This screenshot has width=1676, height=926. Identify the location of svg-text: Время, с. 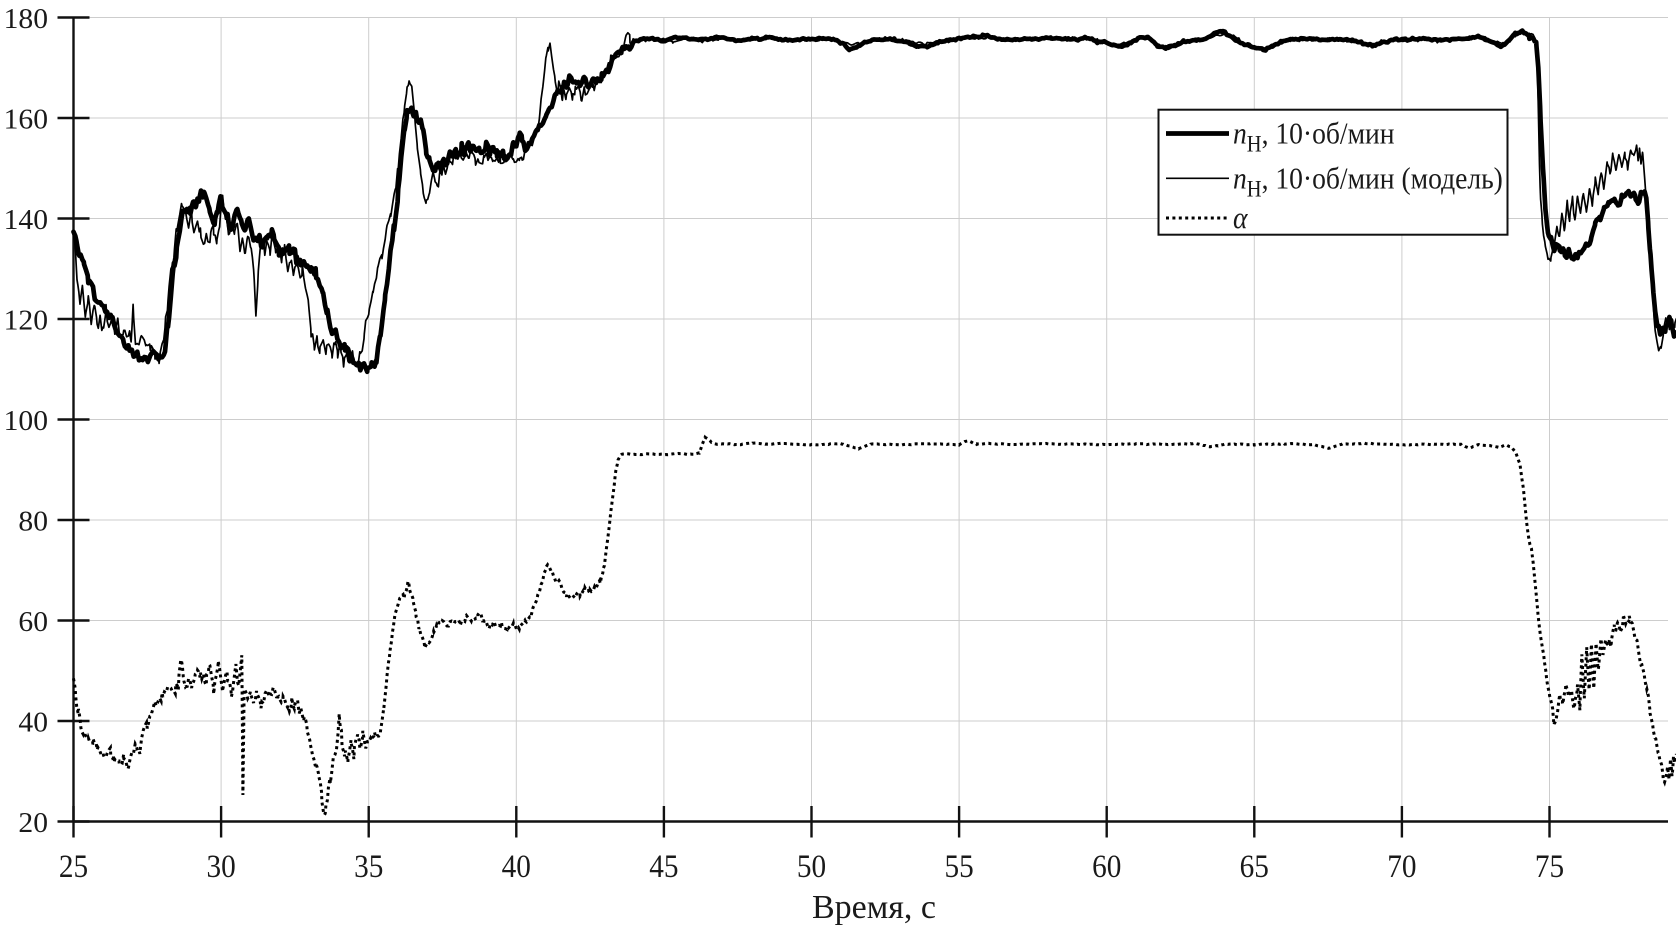
(874, 907).